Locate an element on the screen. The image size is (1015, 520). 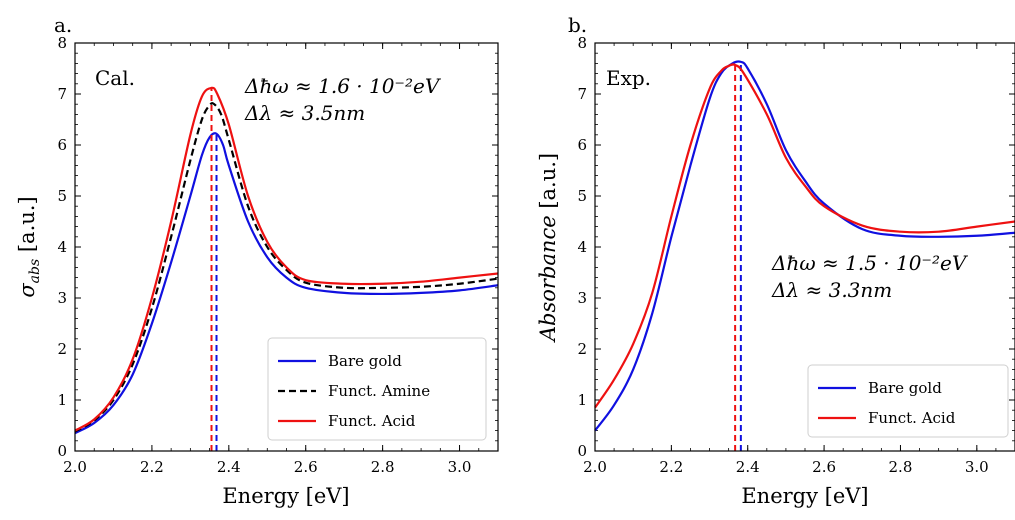
panel-label-b: b. is located at coordinates (577, 25).